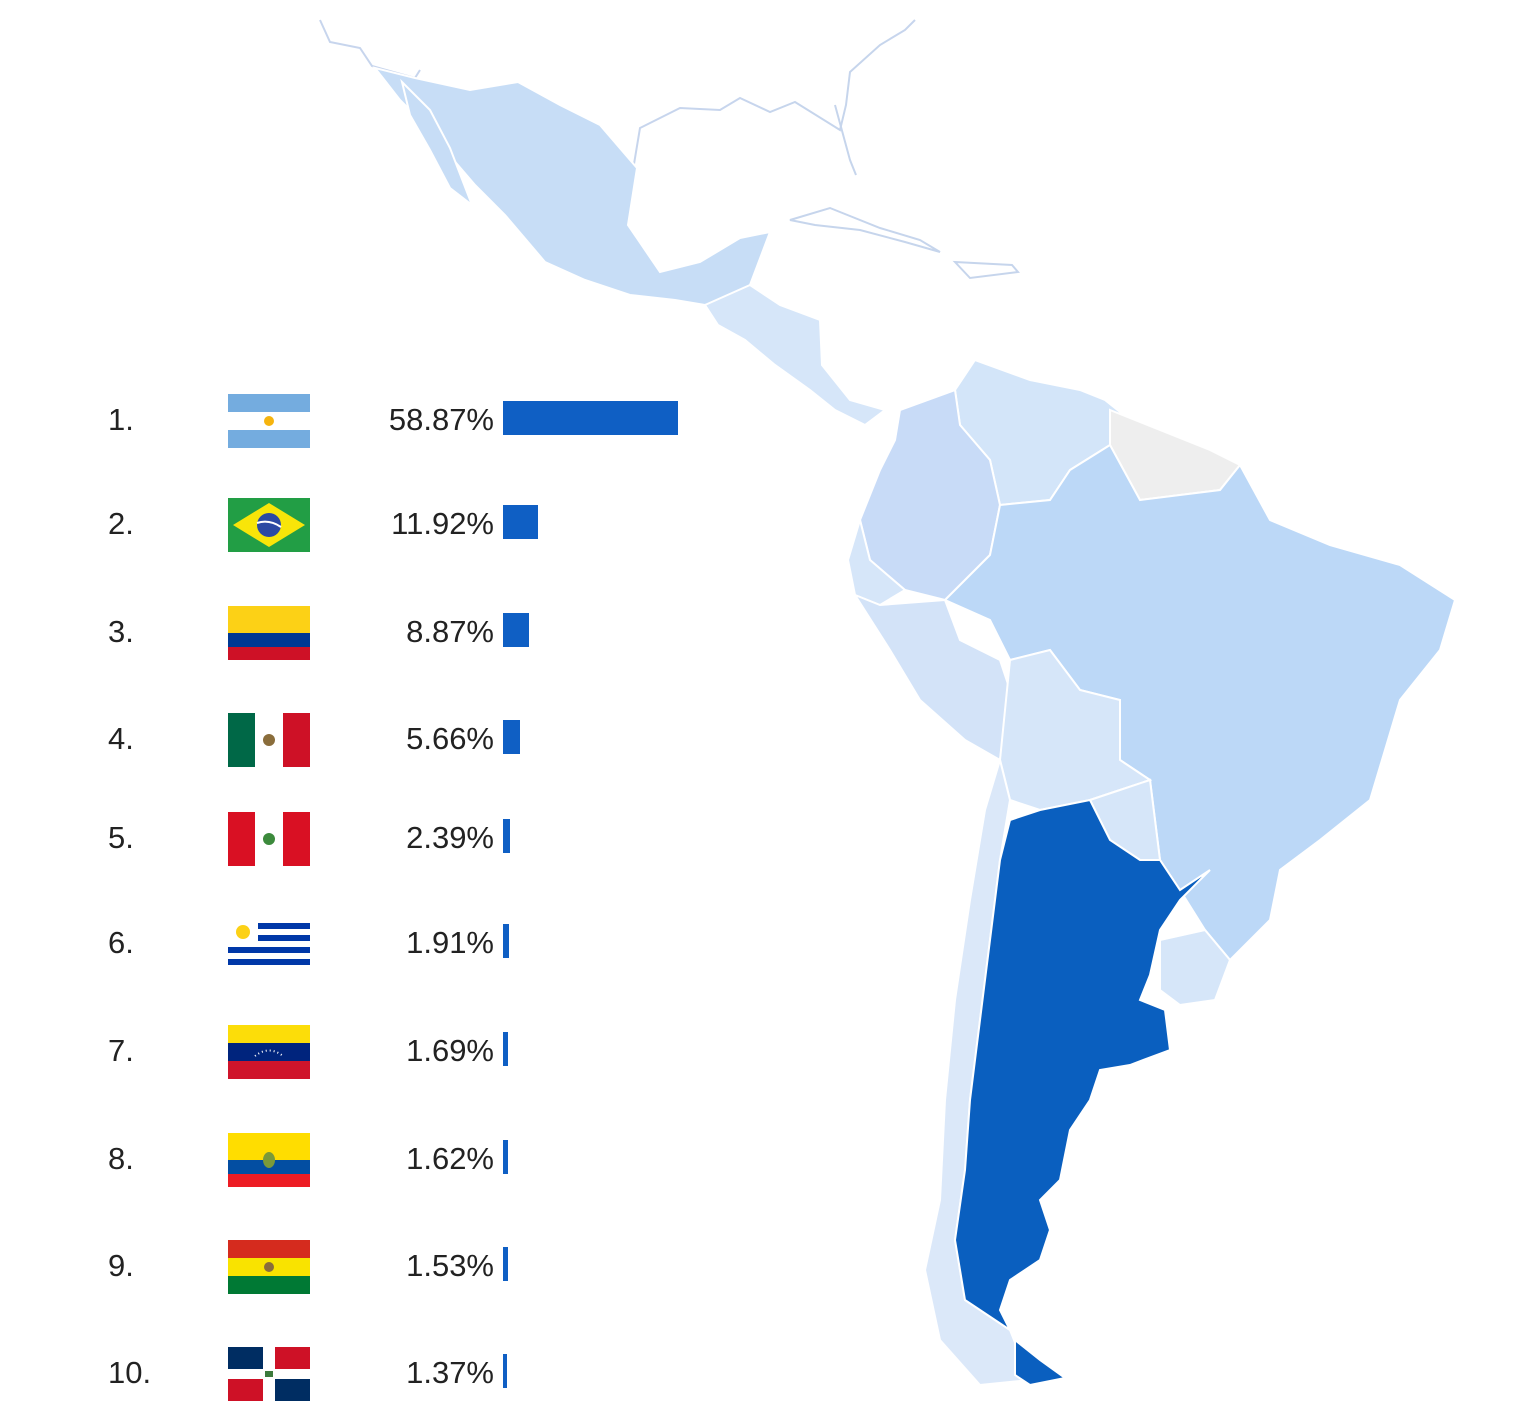  Describe the element at coordinates (442, 523) in the screenshot. I see `percent-label: 11.92%` at that location.